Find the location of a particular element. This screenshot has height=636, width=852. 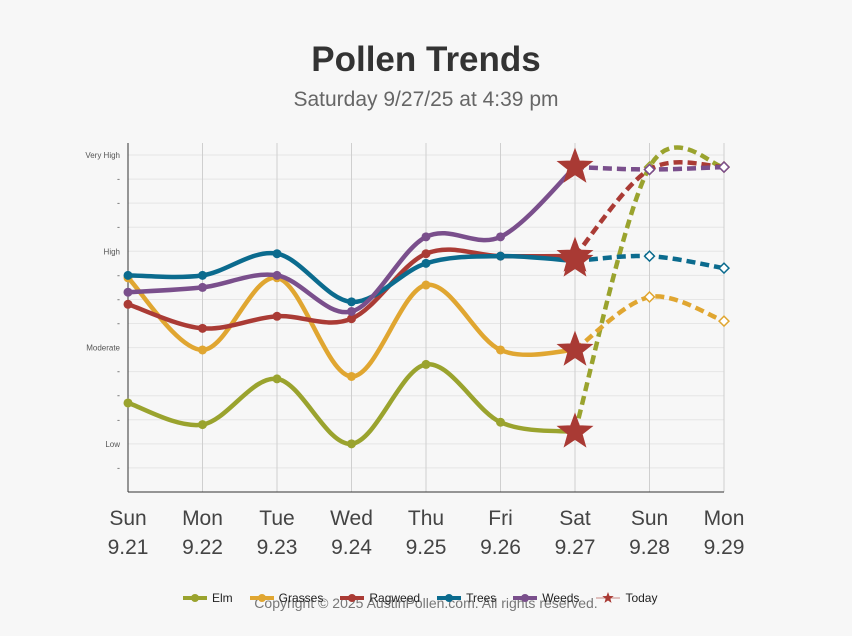

y-tick-label: Moderate is located at coordinates (103, 348).